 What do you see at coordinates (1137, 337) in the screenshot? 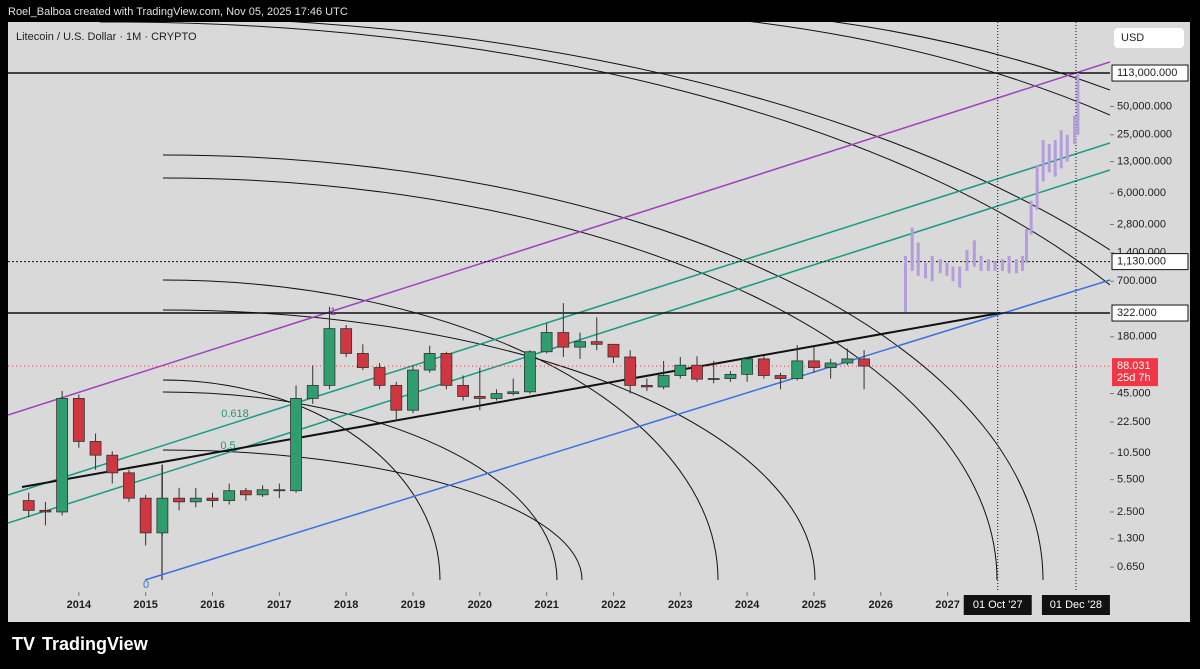
I see `y-tick-label: 180.000` at bounding box center [1137, 337].